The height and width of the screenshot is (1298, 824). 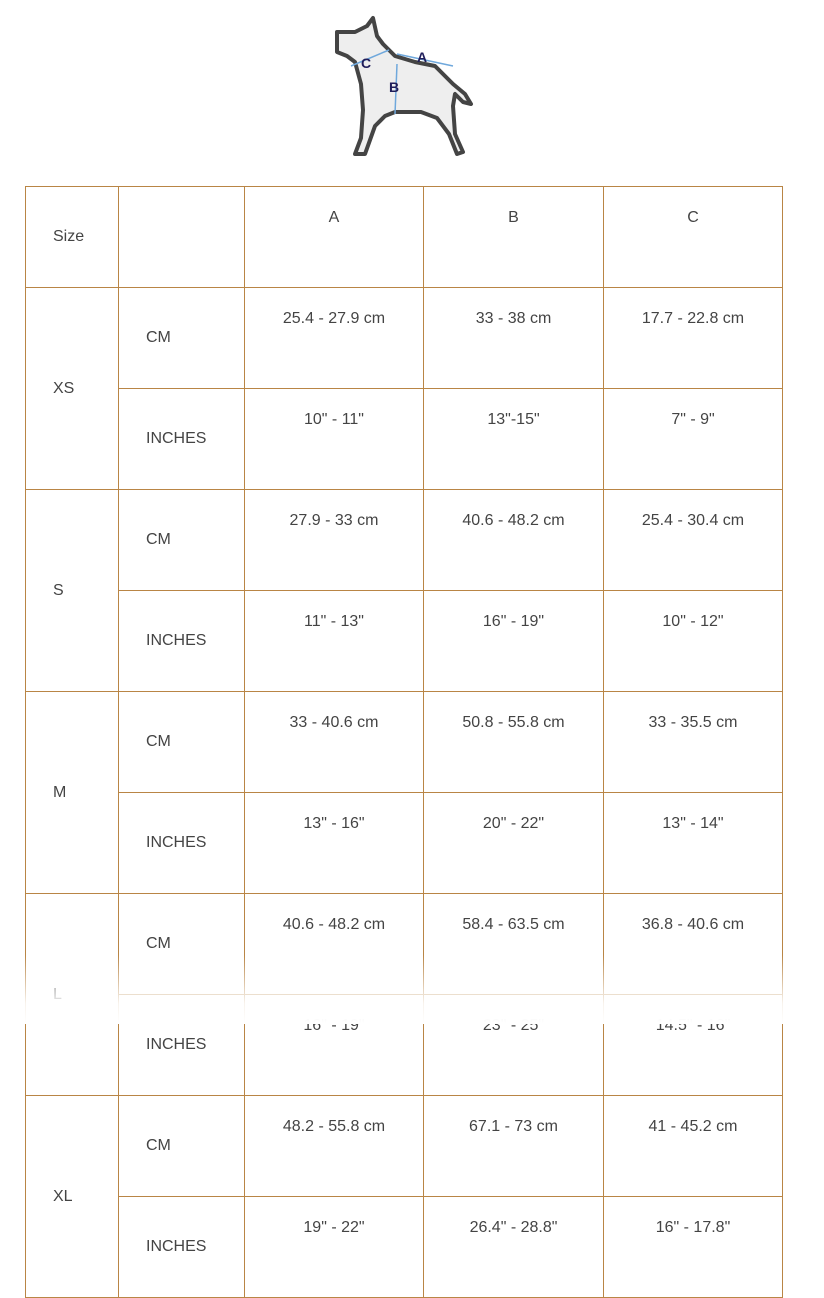 What do you see at coordinates (693, 338) in the screenshot?
I see `cell-cm: 17.7 - 22.8 cm` at bounding box center [693, 338].